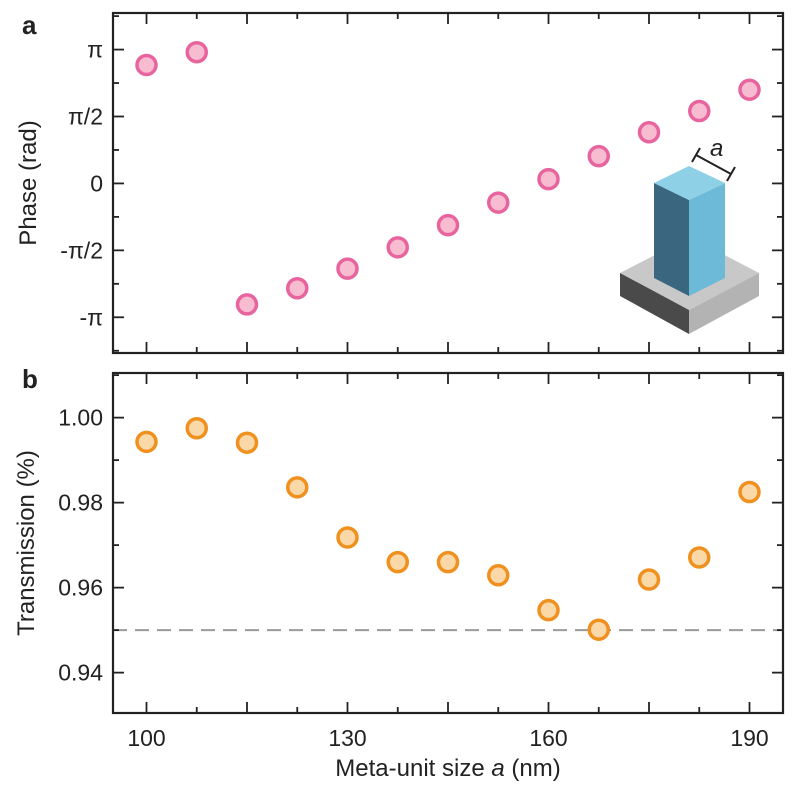 The height and width of the screenshot is (798, 798). Describe the element at coordinates (731, 174) in the screenshot. I see `dimension-bar-end-right` at that location.